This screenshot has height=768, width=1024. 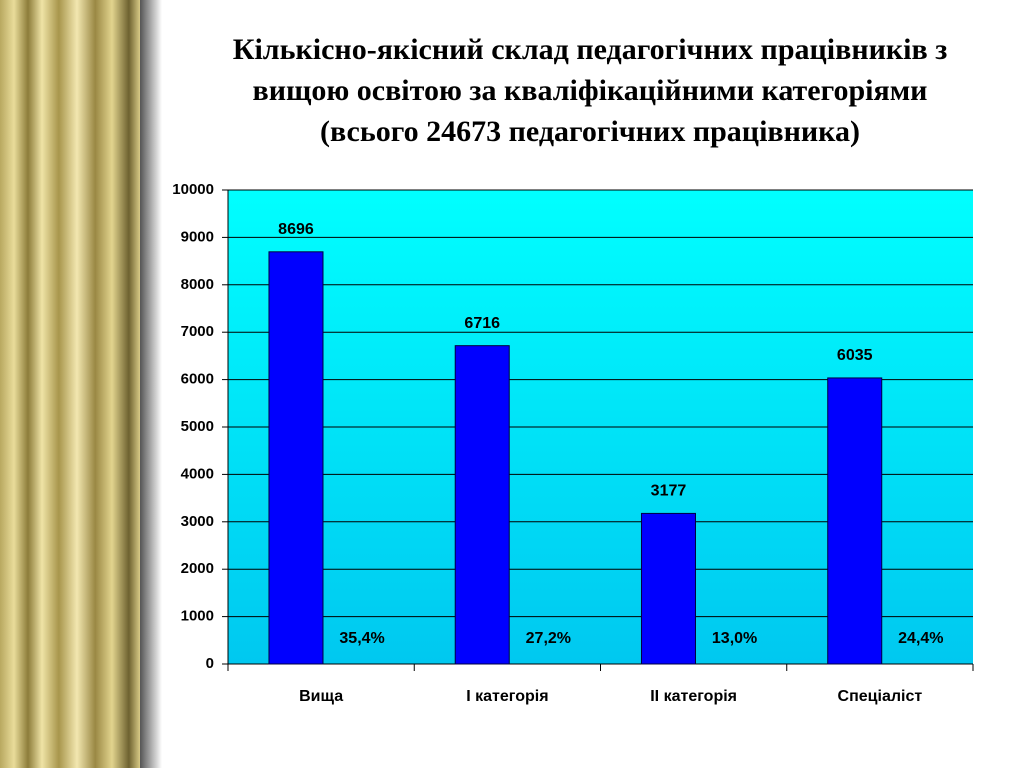 What do you see at coordinates (197, 616) in the screenshot?
I see `y-tick-label: 1000` at bounding box center [197, 616].